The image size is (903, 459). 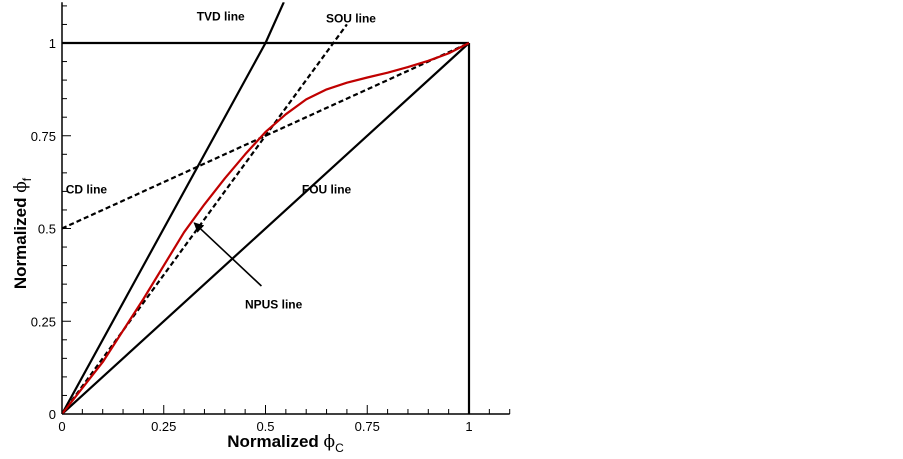 What do you see at coordinates (265, 426) in the screenshot?
I see `x-tick-label: 0.5` at bounding box center [265, 426].